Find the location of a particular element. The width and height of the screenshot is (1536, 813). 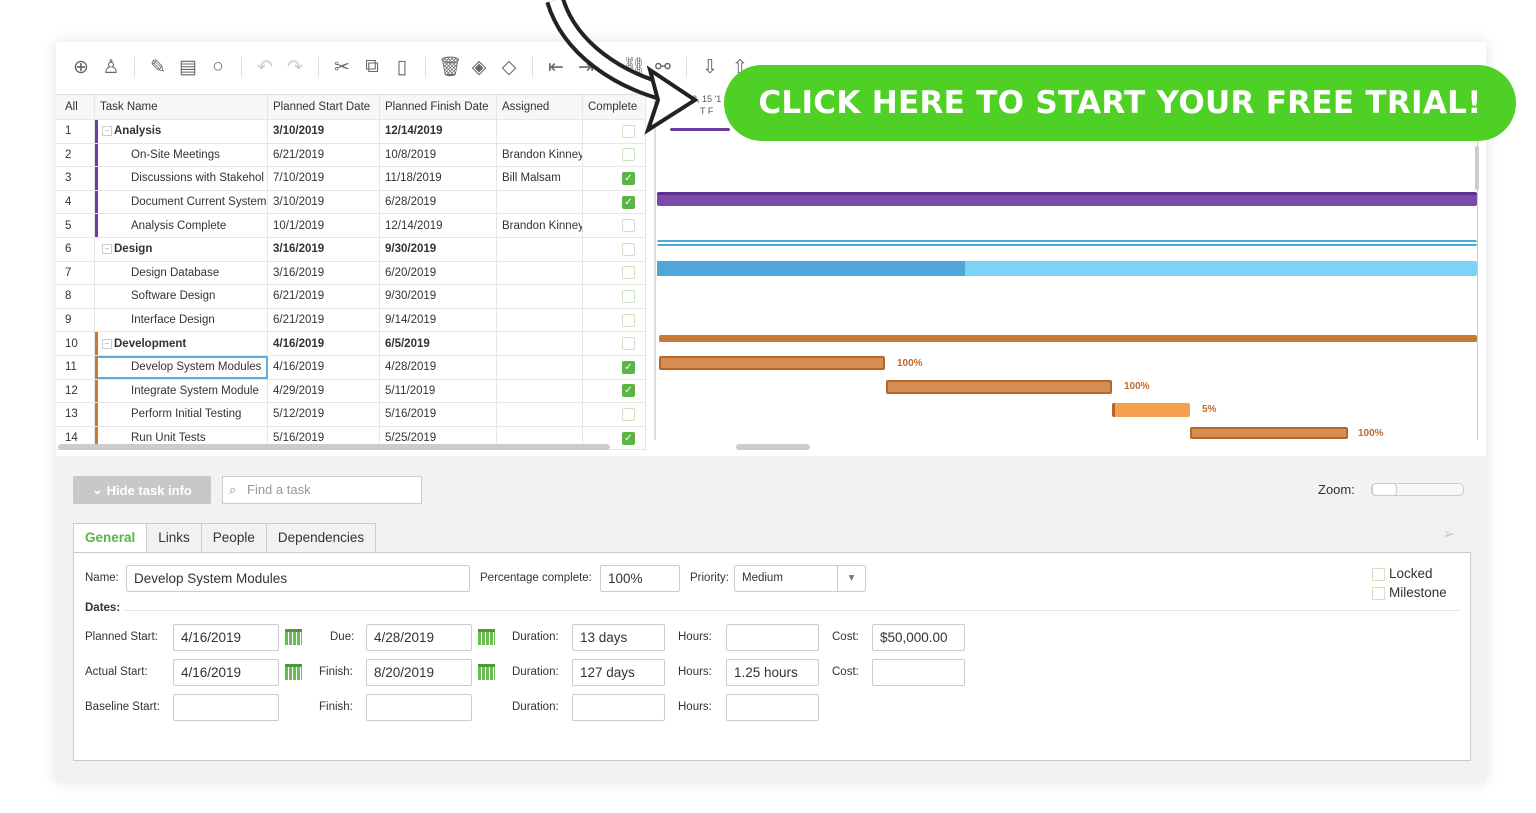

col-all: All is located at coordinates (75, 107).